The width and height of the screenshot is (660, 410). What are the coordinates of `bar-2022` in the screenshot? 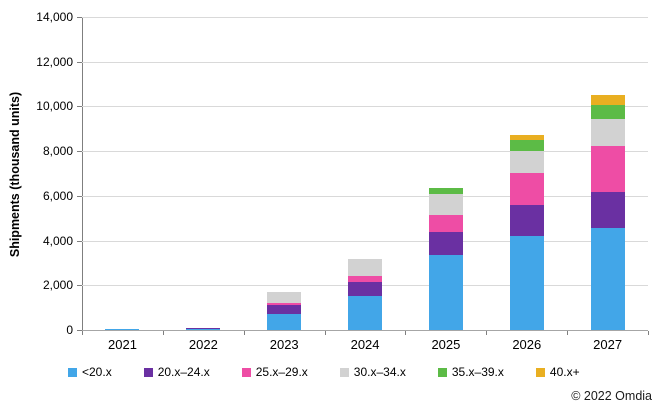 It's located at (203, 328).